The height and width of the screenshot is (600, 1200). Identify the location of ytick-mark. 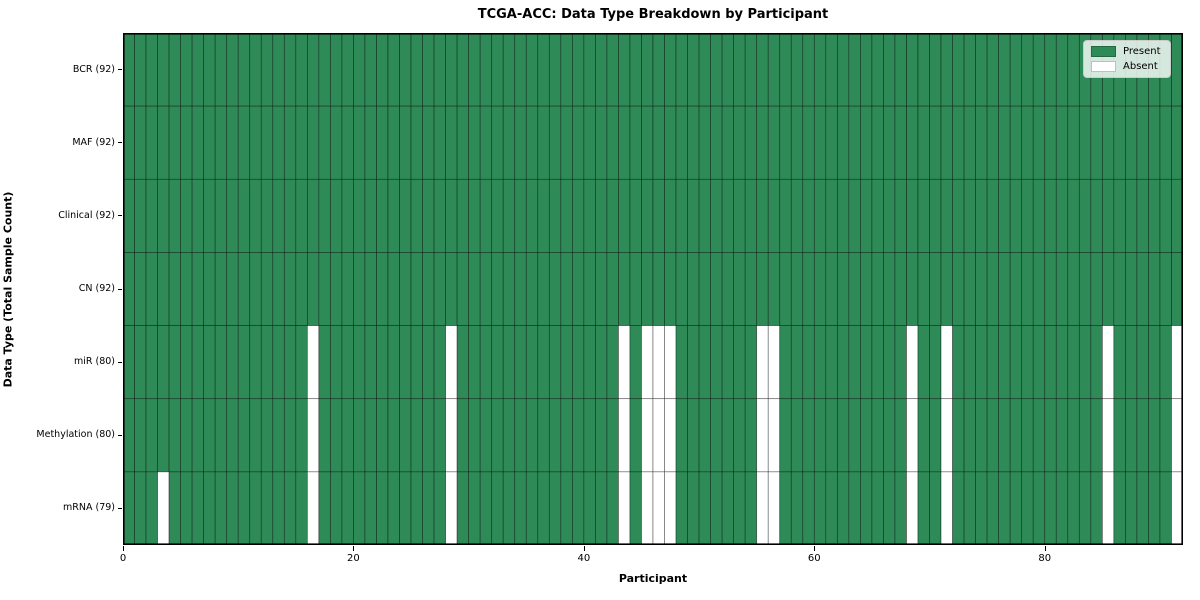
(120, 362).